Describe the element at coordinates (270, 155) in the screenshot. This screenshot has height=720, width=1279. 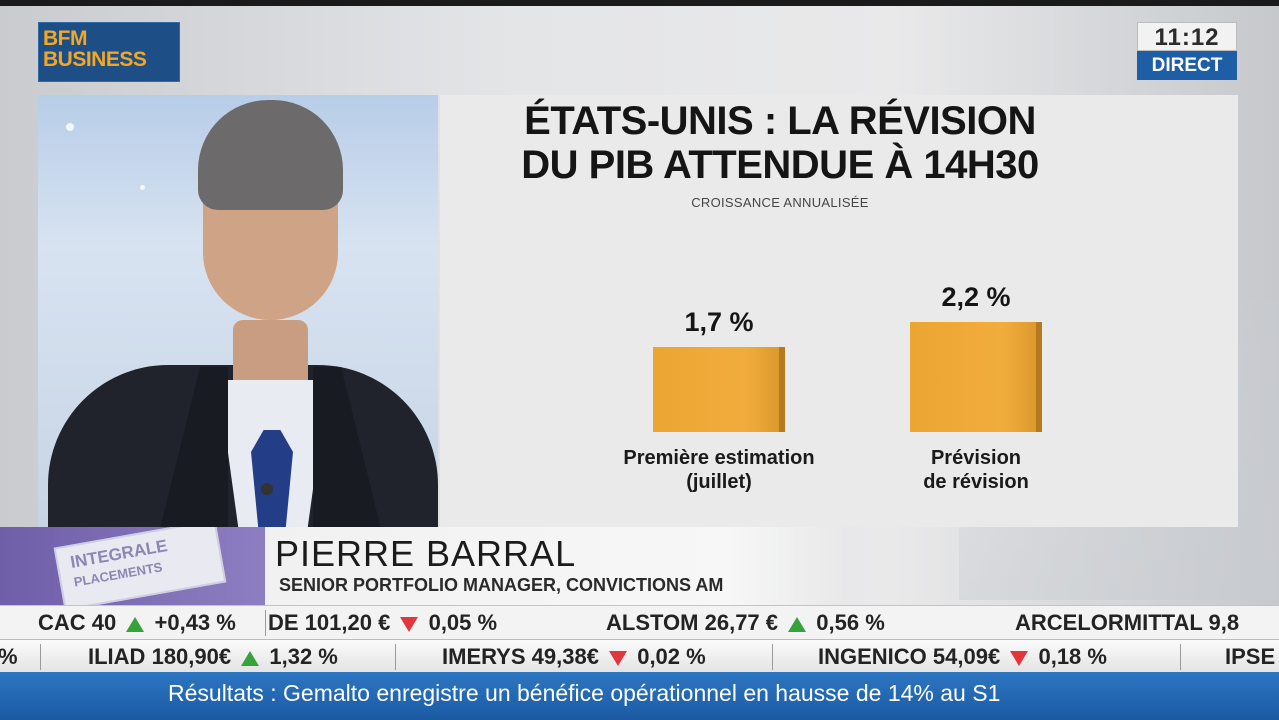
I see `presenter-hair` at that location.